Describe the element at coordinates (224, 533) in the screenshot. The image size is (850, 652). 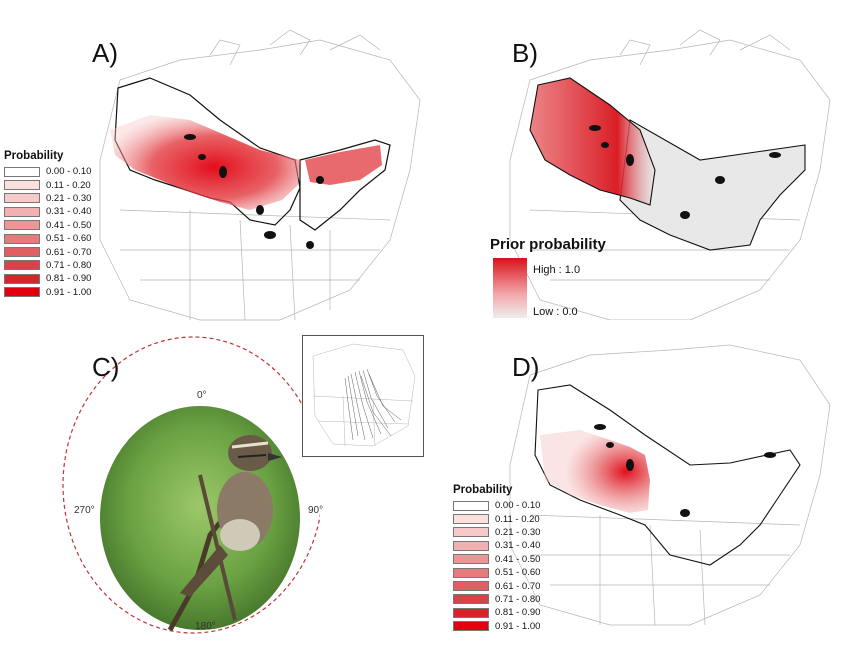
I see `bird-icon` at that location.